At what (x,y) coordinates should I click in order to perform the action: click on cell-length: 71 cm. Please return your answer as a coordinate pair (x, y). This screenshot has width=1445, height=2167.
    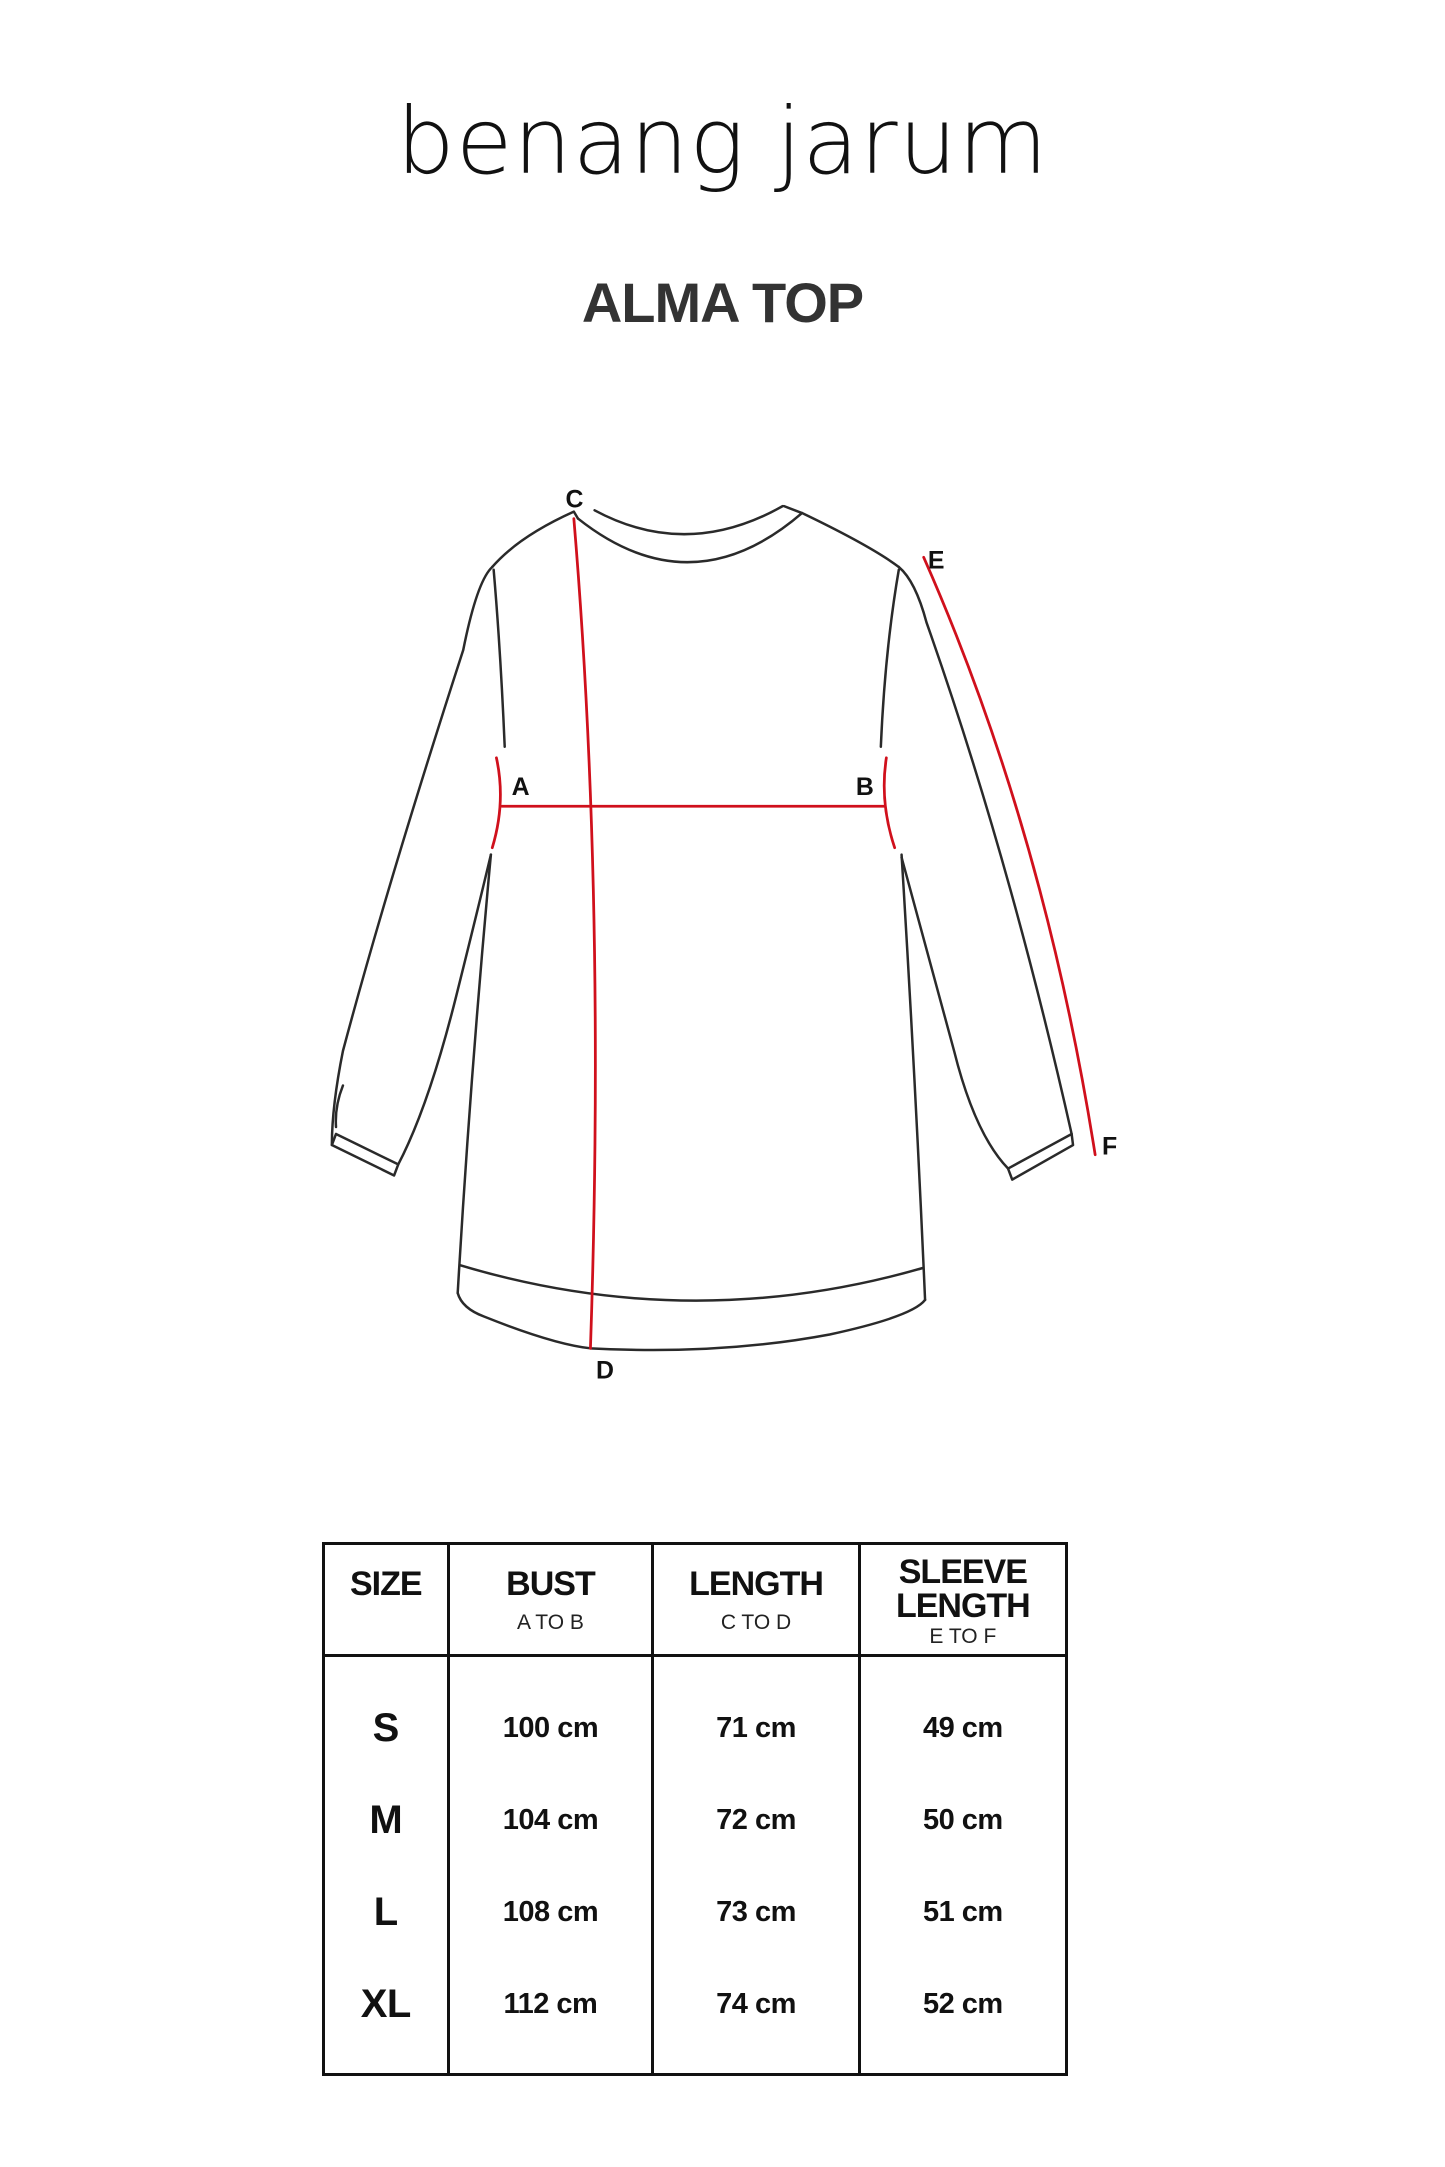
    Looking at the image, I should click on (755, 1728).